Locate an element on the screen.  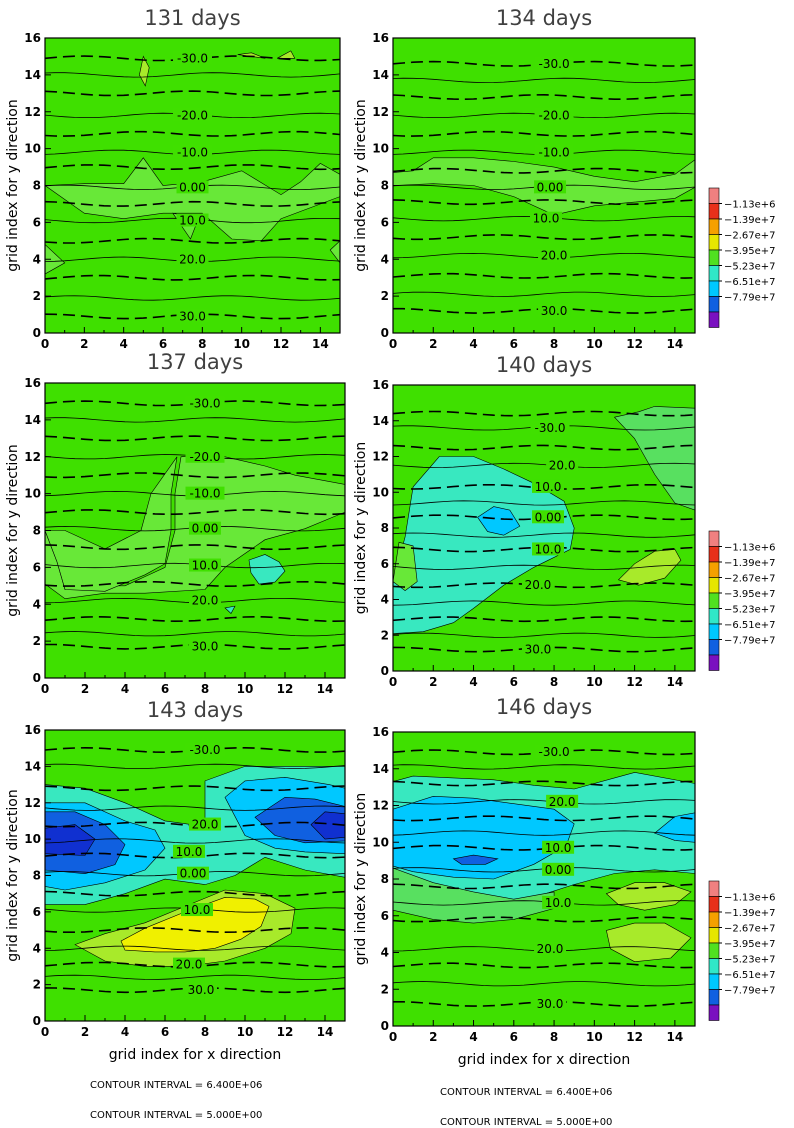
colorbar-label: −6.51e+7 is located at coordinates (750, 975).